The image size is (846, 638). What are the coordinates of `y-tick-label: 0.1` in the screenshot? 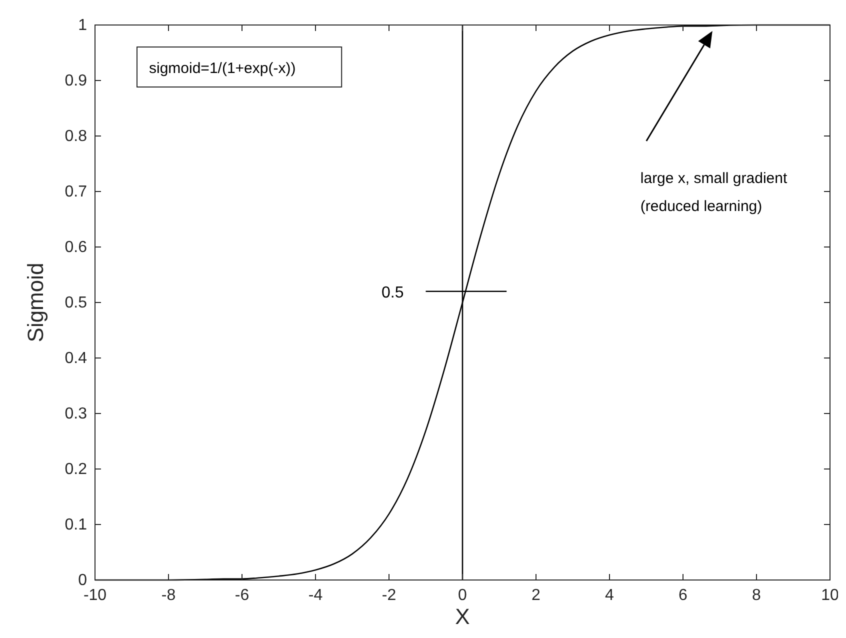 It's located at (76, 525).